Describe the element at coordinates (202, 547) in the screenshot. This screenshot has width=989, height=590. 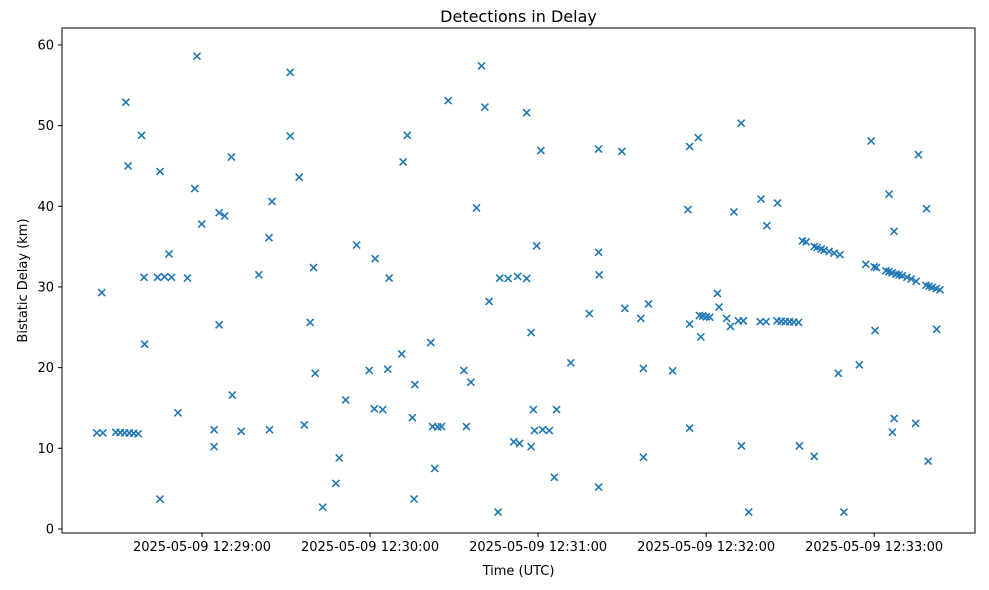
I see `x-tick-label: 2025-05-09 12:29:00` at that location.